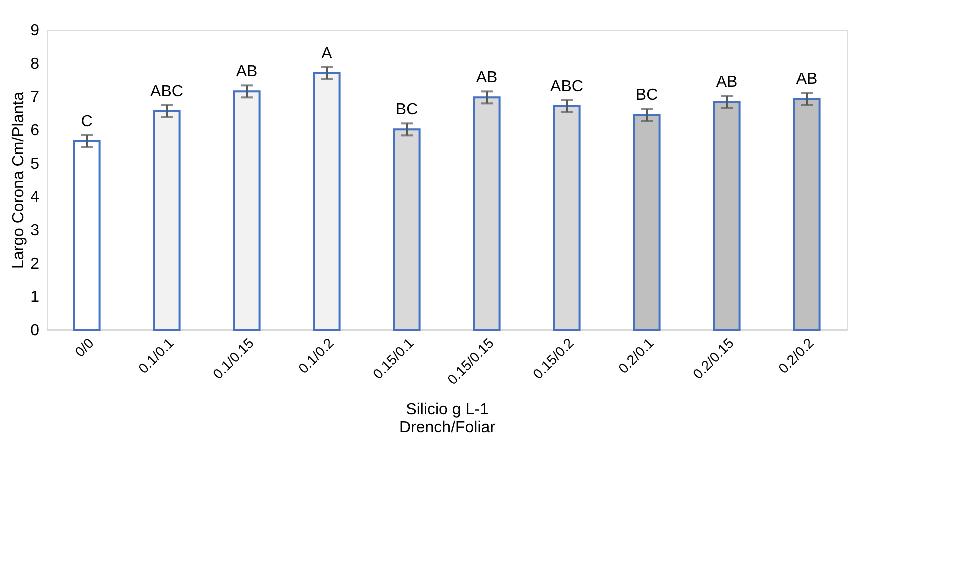 The height and width of the screenshot is (567, 954). I want to click on y-tick-label: 1, so click(35, 297).